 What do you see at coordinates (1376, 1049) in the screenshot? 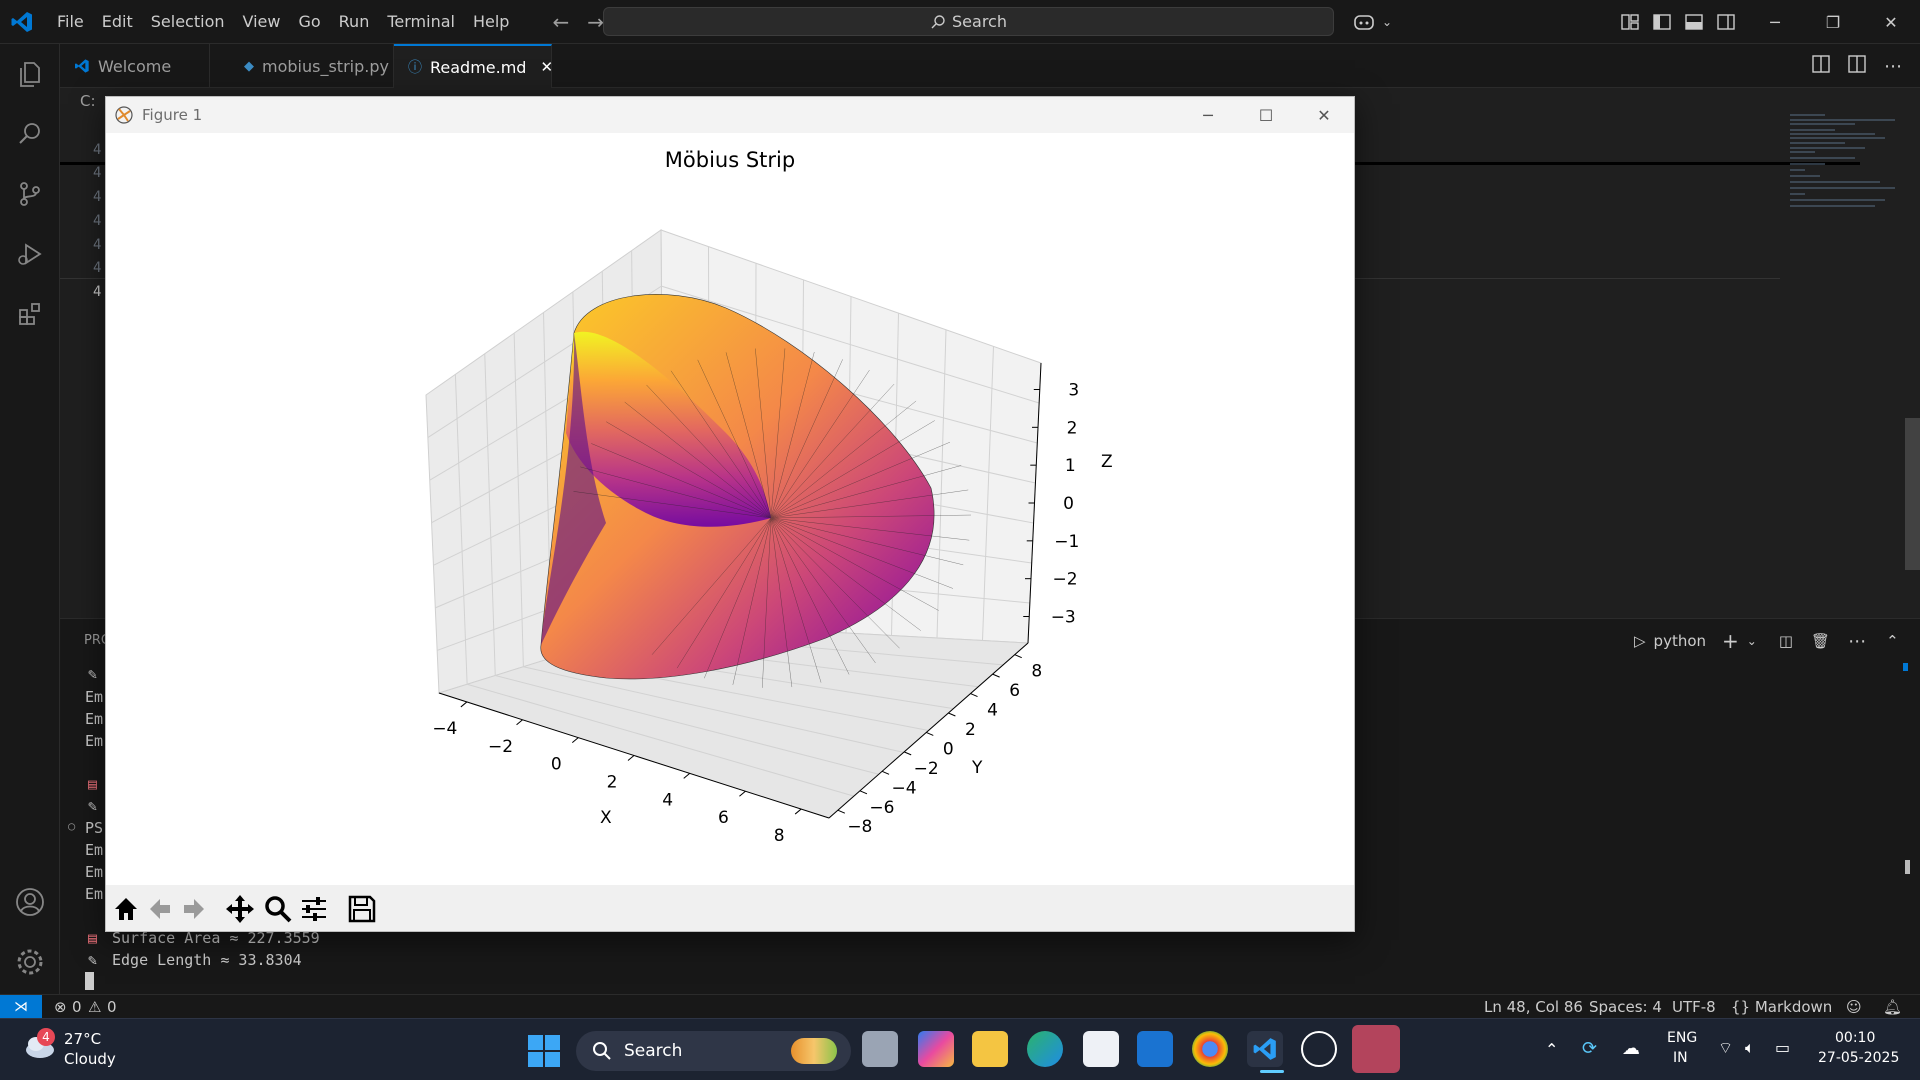
I see `matplotlib-taskbar-icon` at bounding box center [1376, 1049].